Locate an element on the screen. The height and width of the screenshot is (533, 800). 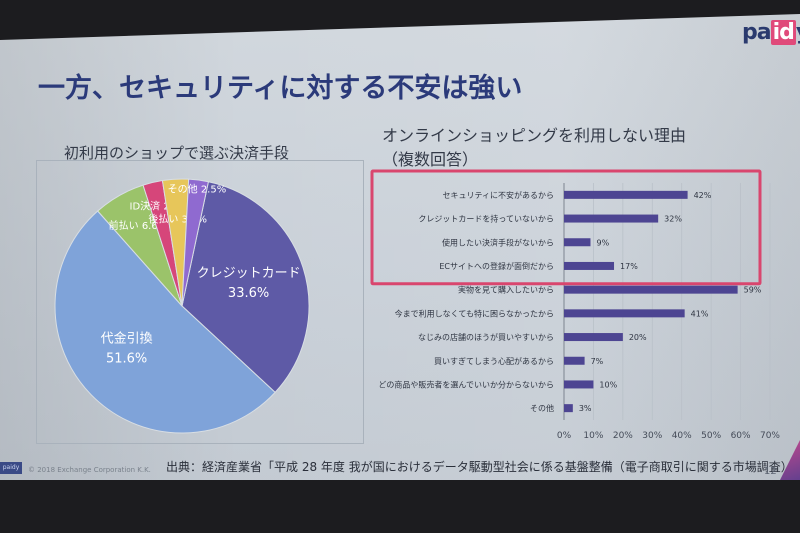
pie-slice-label: 代金引換 is located at coordinates (127, 338).